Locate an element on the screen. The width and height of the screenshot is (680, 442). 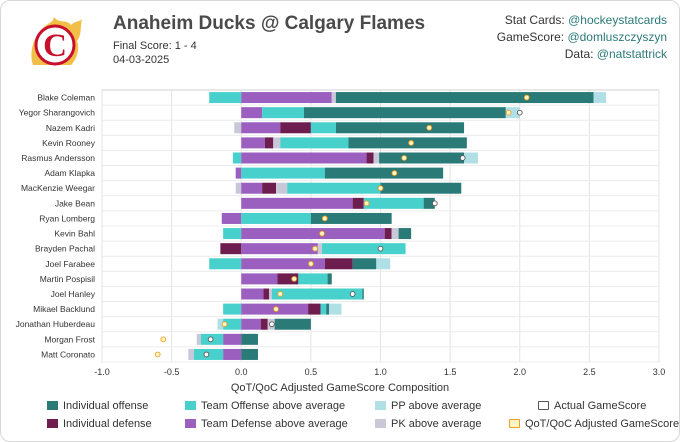
player-label: Matt Coronato is located at coordinates (68, 354).